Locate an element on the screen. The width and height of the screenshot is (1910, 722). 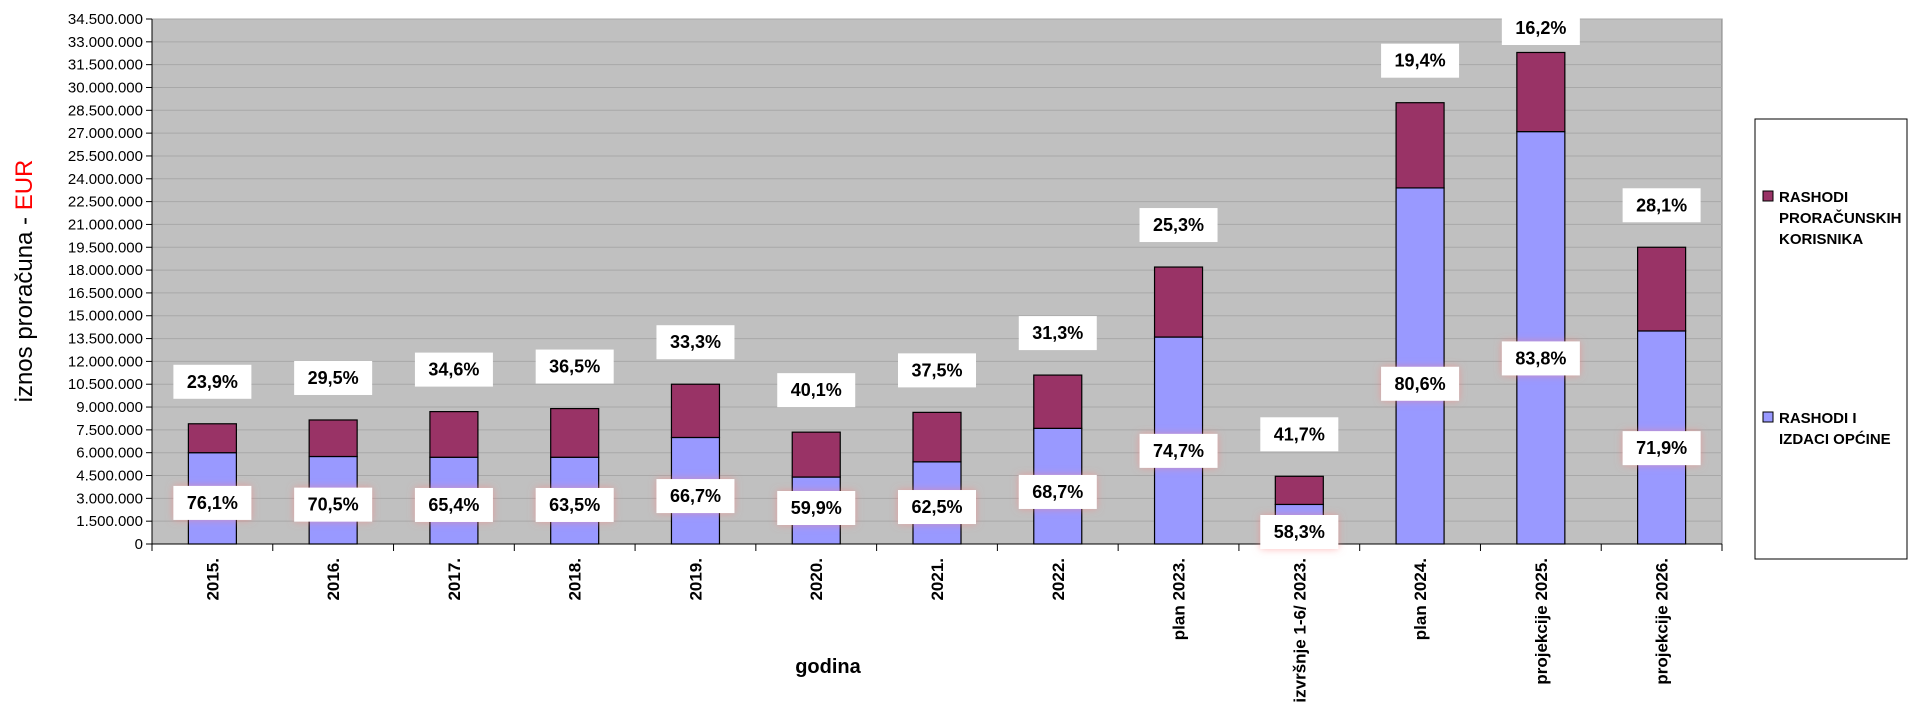
y-tick-label: 25.500.000 is located at coordinates (105, 156).